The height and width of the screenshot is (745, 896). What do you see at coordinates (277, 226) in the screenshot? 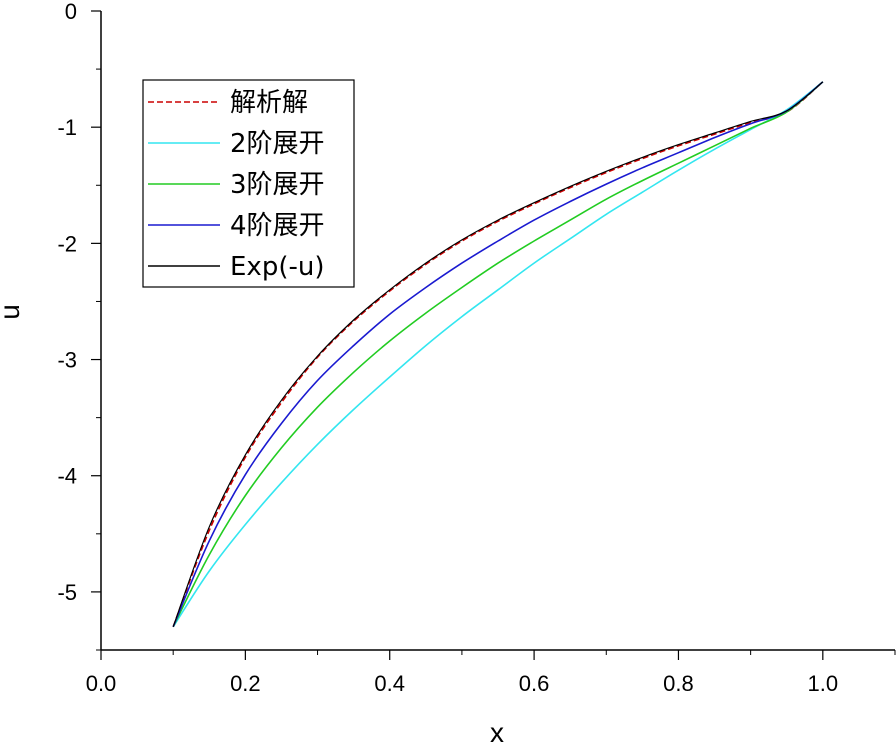
I see `legend-label: 4阶展开` at bounding box center [277, 226].